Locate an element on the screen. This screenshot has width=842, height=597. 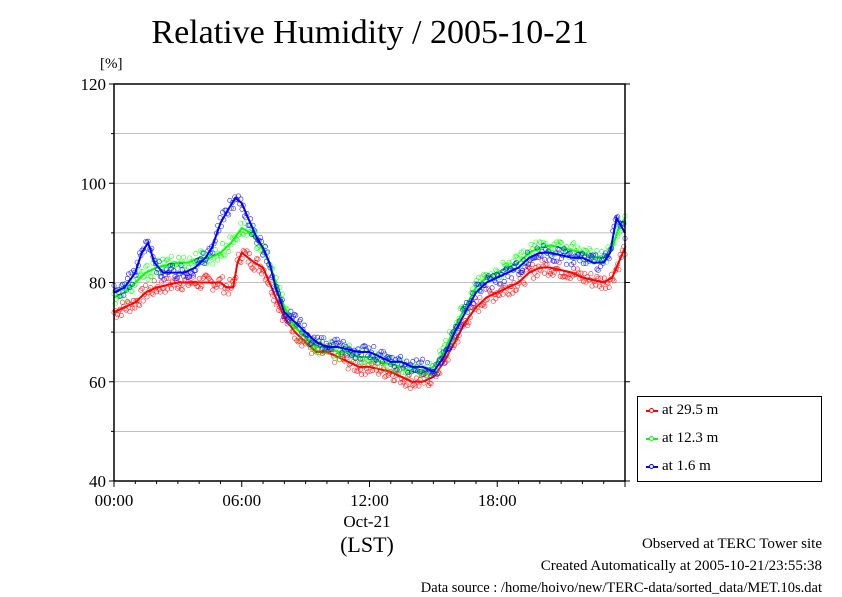
legend: at 29.5 m at 12.3 m at 1.6 m is located at coordinates (729, 439).